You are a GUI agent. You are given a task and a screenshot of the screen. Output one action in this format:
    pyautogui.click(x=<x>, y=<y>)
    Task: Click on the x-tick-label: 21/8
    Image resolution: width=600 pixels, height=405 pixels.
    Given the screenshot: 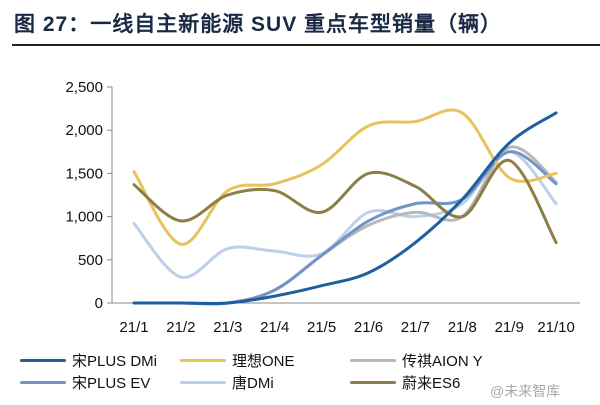 What is the action you would take?
    pyautogui.click(x=462, y=327)
    